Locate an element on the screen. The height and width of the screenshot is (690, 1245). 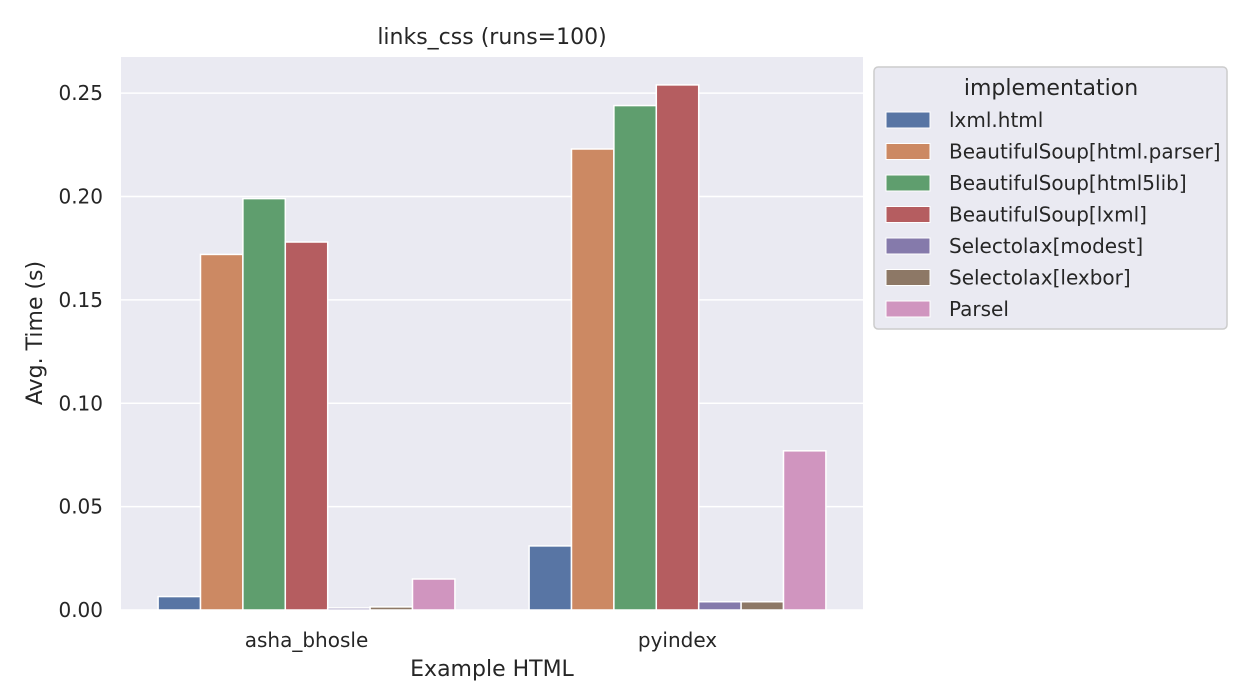
x-axis-title: Example HTML is located at coordinates (492, 669).